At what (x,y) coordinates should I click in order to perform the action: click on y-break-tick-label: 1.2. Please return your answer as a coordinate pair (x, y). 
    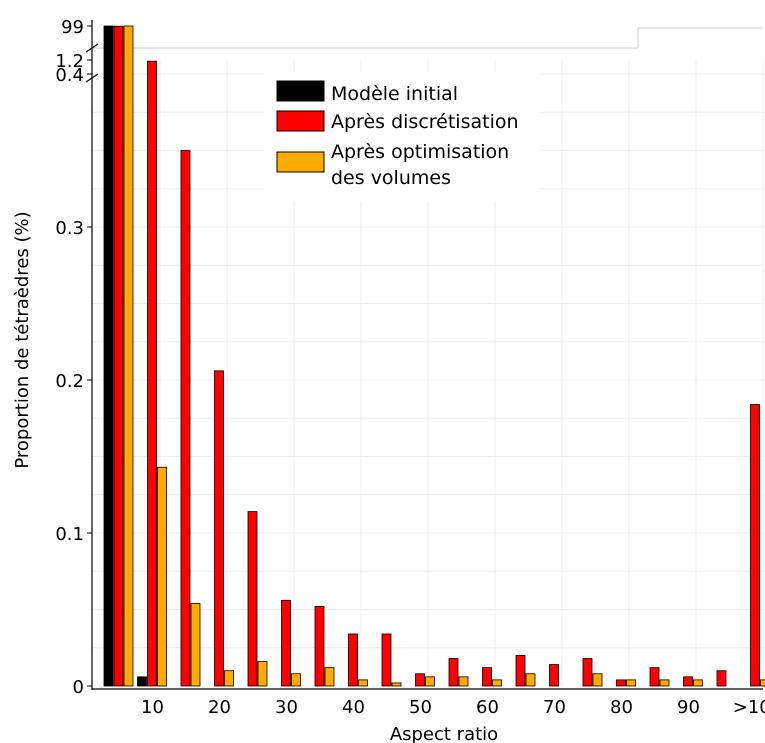
    Looking at the image, I should click on (69, 61).